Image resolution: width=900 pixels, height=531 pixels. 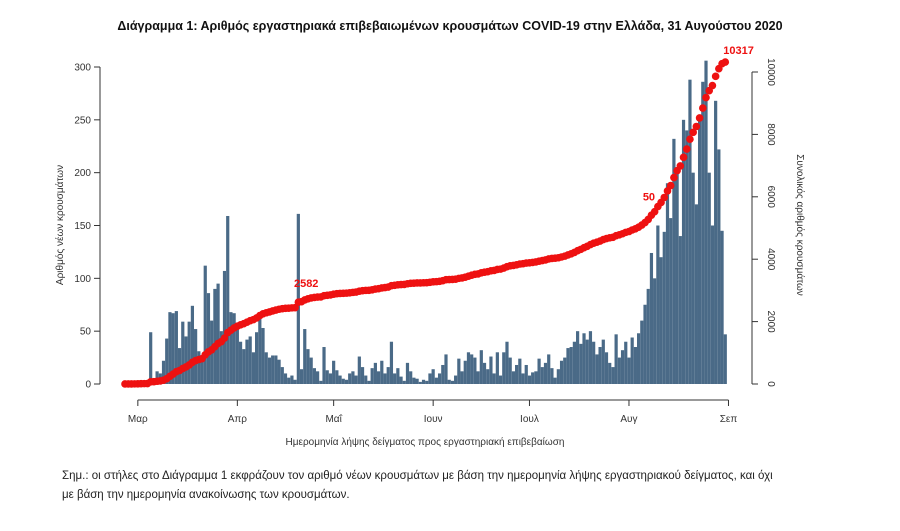 I want to click on y2-axis-label: Συνολικός αριθμός κρουσμάτων, so click(x=800, y=225).